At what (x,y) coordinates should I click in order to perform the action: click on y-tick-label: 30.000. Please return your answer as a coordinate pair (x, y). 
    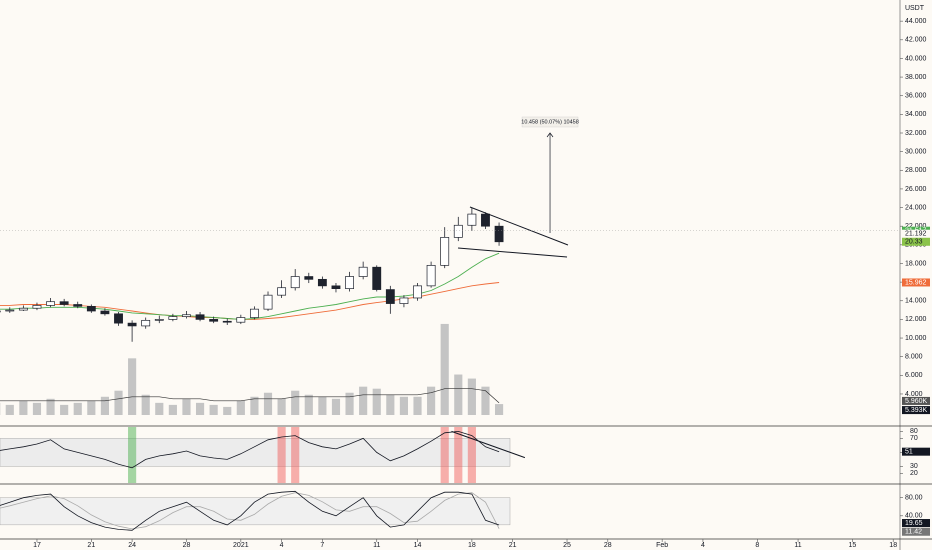
    Looking at the image, I should click on (916, 151).